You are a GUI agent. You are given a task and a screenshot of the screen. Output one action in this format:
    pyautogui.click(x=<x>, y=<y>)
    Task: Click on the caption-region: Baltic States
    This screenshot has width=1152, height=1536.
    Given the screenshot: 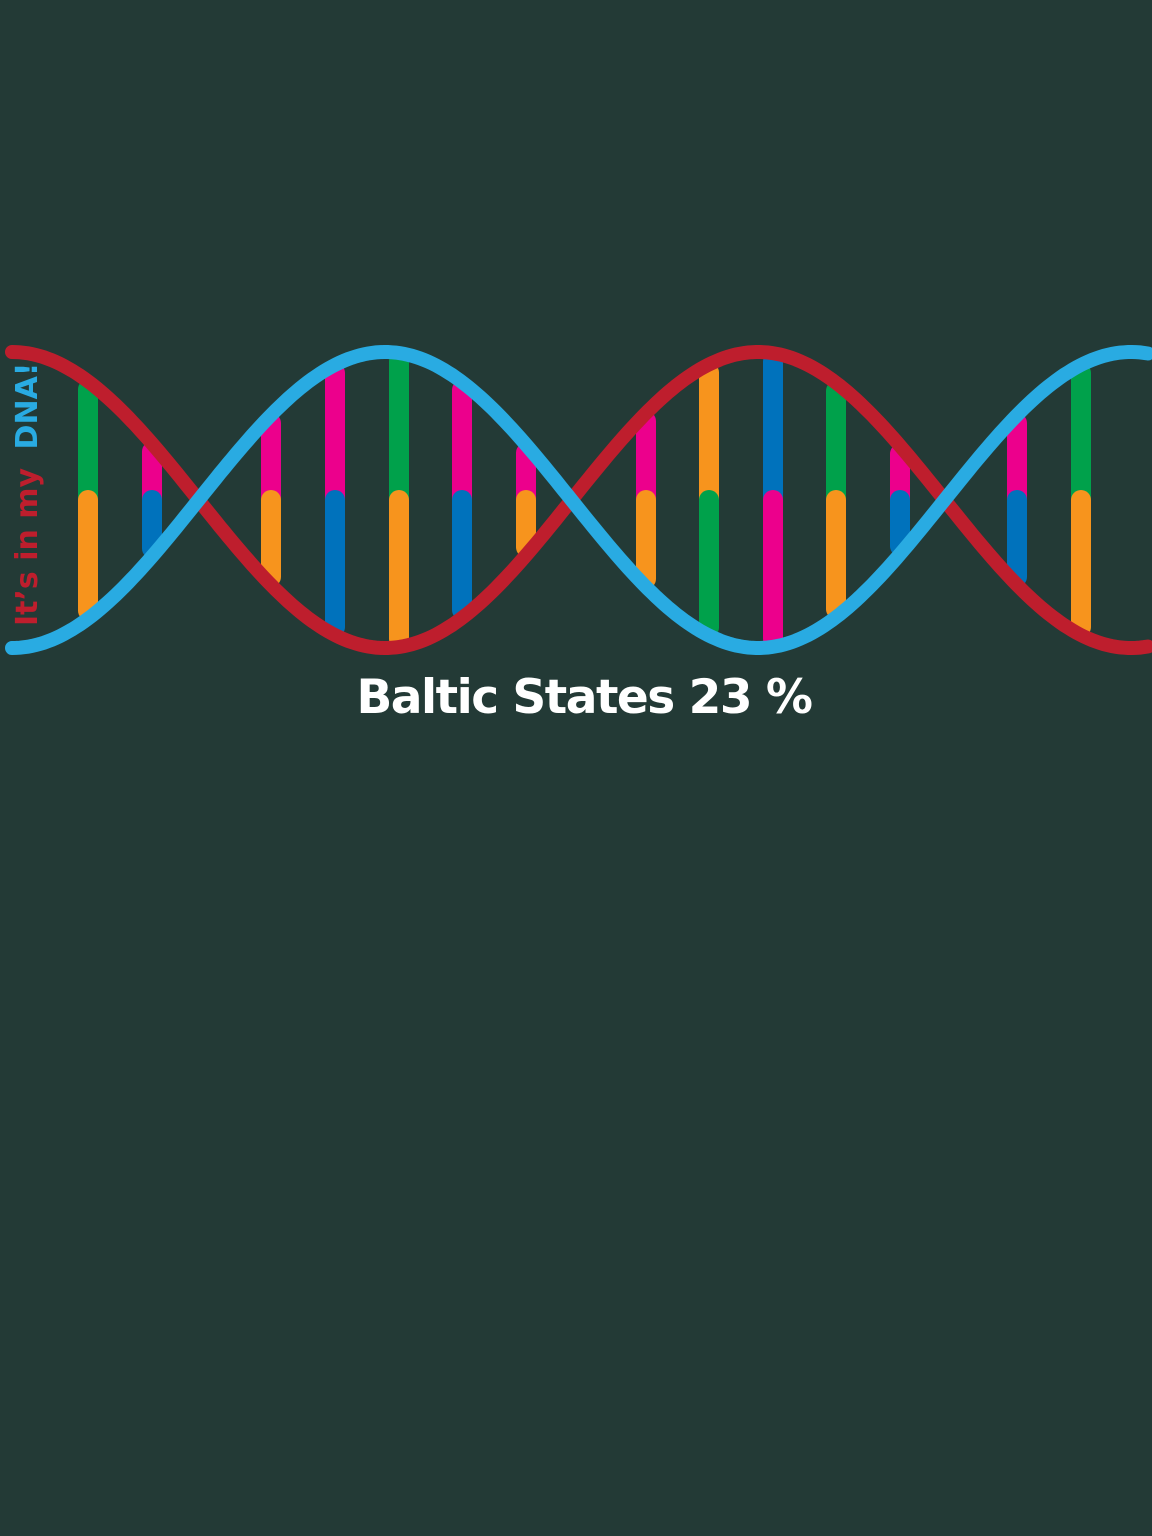 What is the action you would take?
    pyautogui.click(x=515, y=697)
    